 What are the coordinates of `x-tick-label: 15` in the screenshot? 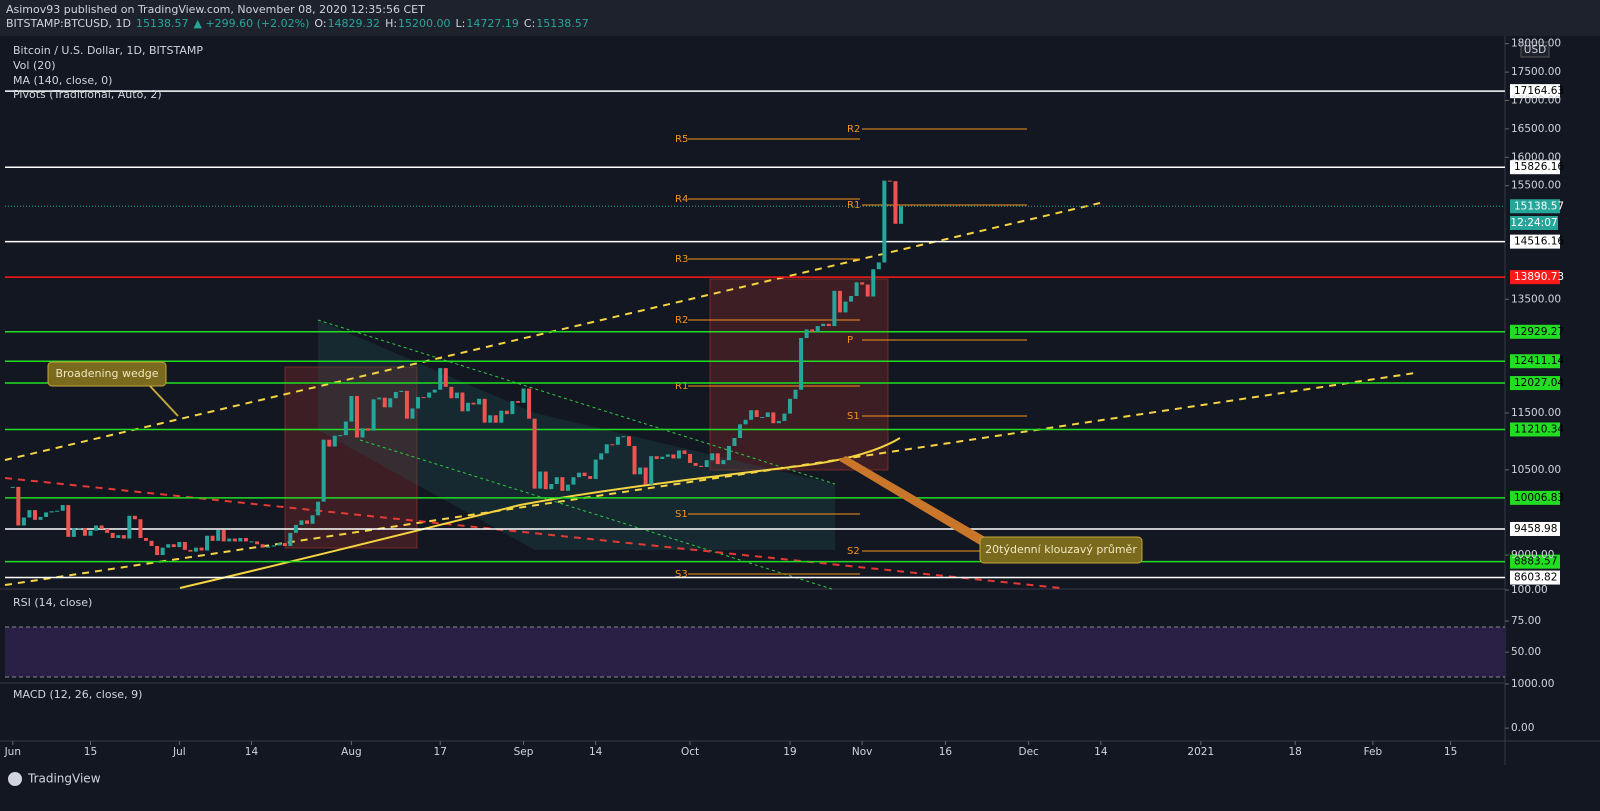 It's located at (1450, 752).